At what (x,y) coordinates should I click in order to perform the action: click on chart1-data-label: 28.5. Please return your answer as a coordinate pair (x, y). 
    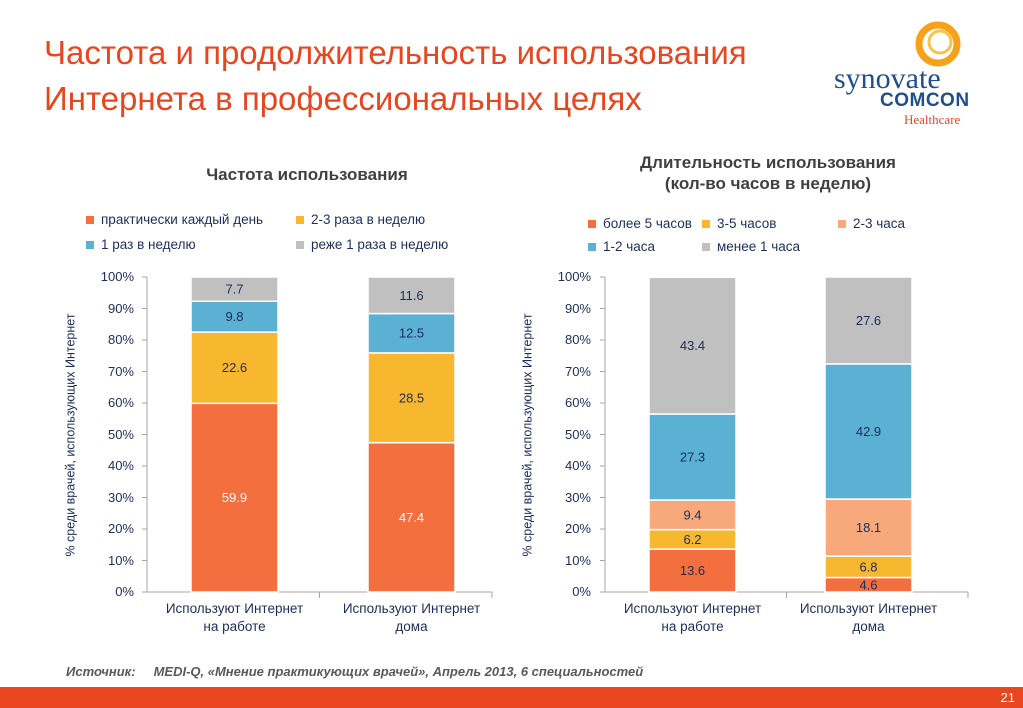
    Looking at the image, I should click on (411, 397).